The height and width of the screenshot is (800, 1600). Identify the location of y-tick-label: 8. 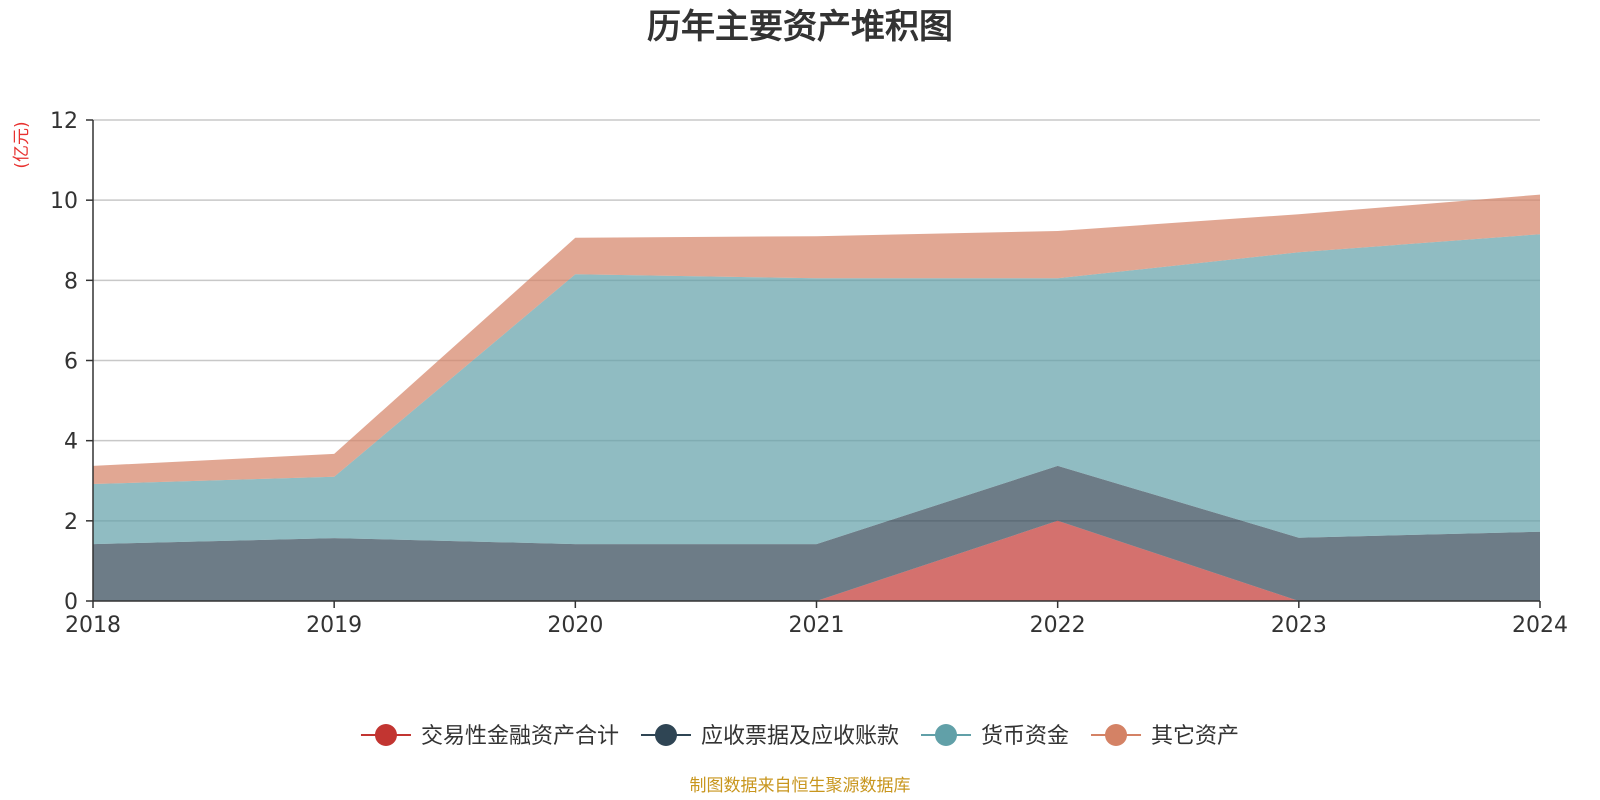
(71, 281).